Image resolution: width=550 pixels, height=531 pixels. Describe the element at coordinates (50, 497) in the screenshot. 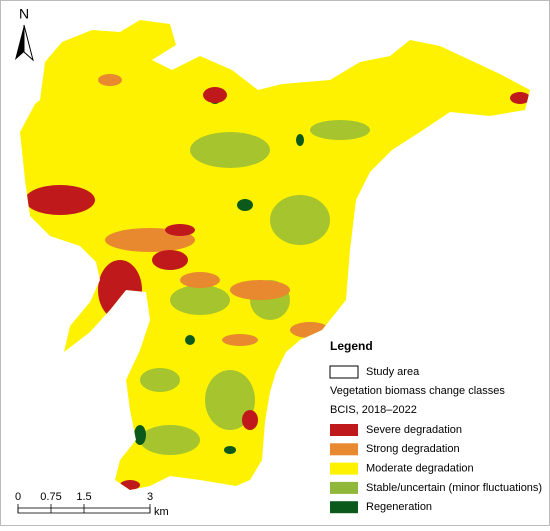

I see `scale-label: 0.75` at that location.